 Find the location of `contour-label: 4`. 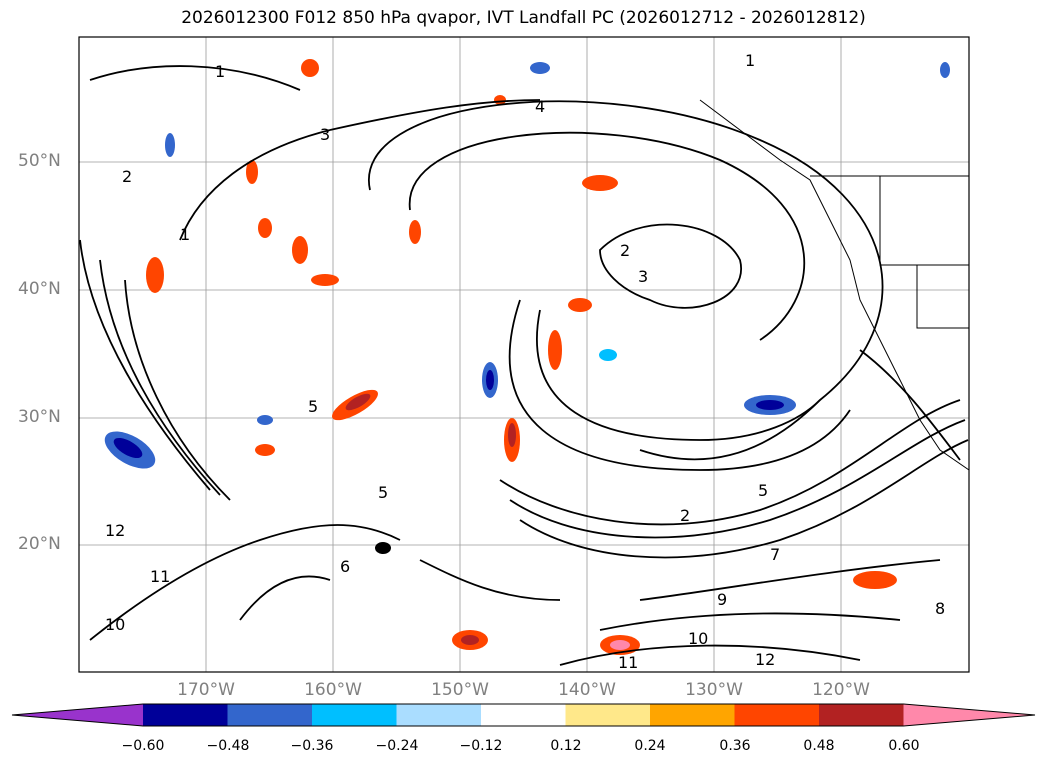

contour-label: 4 is located at coordinates (540, 106).